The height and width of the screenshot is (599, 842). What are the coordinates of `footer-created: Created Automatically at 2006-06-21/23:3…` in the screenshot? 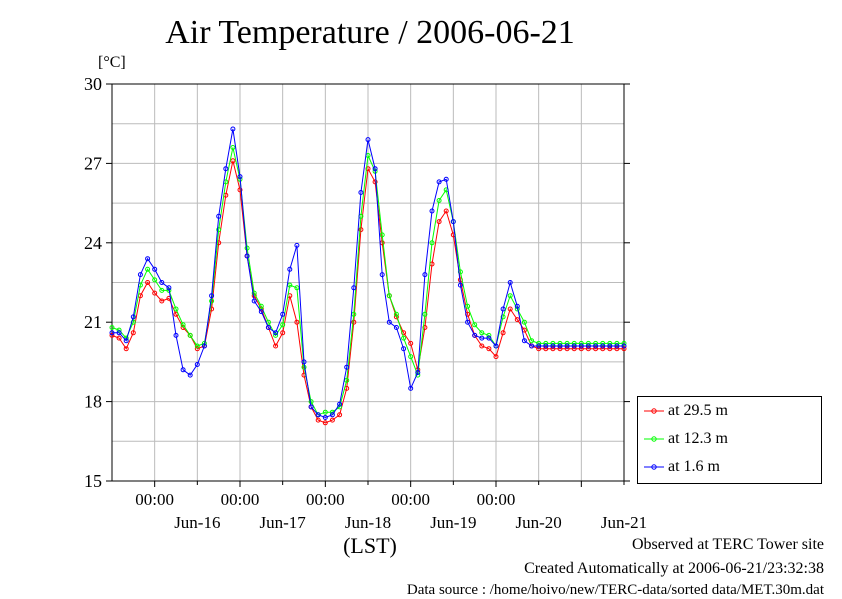 It's located at (674, 568).